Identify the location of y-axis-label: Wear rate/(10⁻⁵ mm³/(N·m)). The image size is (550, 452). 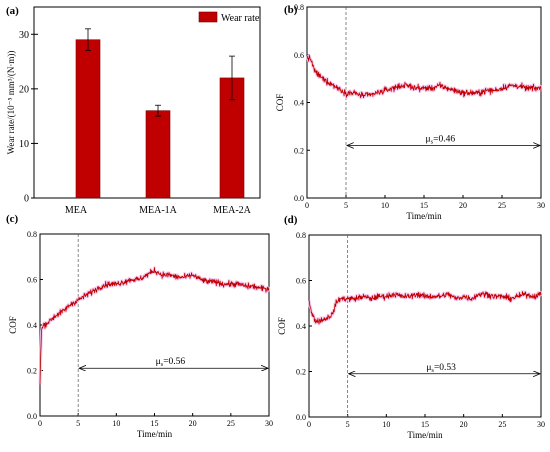
(11, 103).